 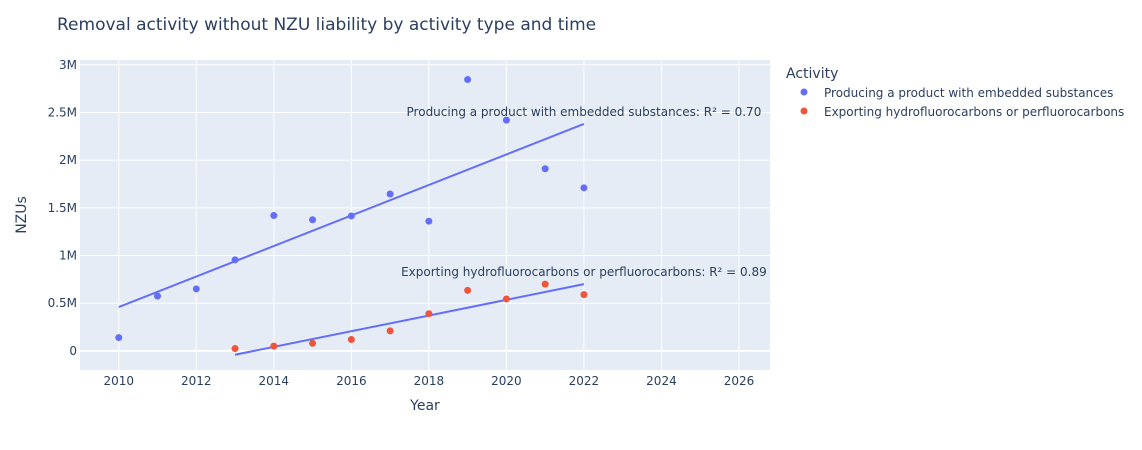 What do you see at coordinates (73, 351) in the screenshot?
I see `y-tick-label: 0` at bounding box center [73, 351].